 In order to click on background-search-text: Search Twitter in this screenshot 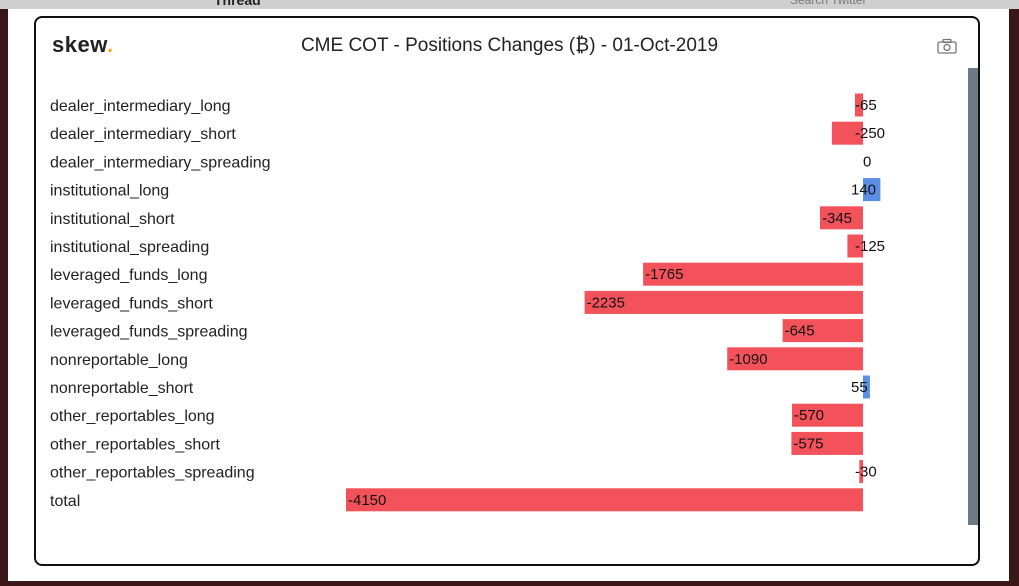, I will do `click(828, 3)`.